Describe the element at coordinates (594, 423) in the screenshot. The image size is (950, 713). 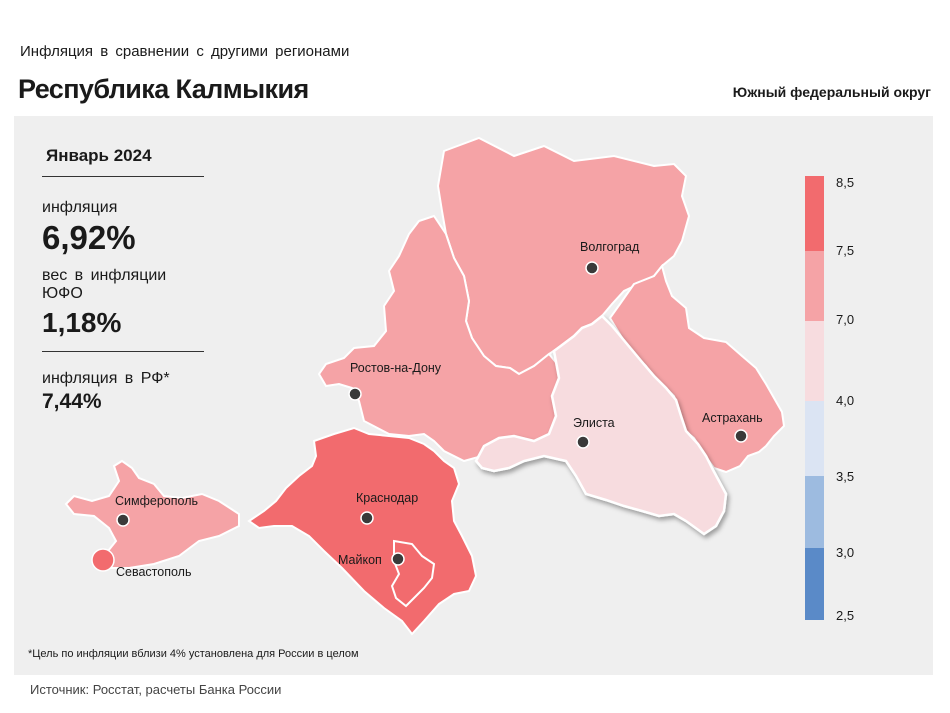
I see `city-label-elista: Элиста` at that location.